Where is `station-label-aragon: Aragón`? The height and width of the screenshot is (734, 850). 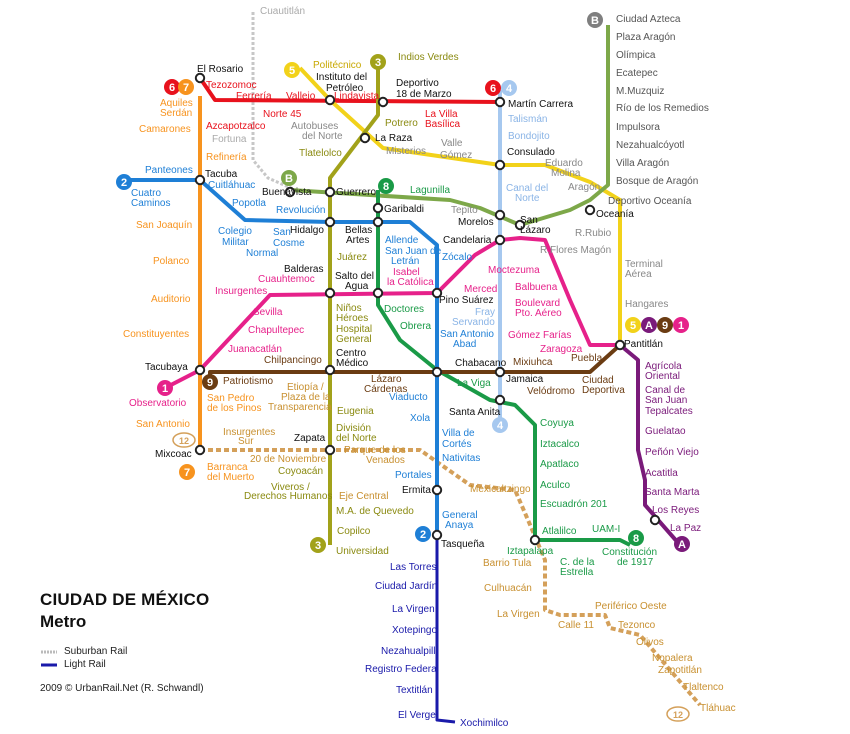 station-label-aragon: Aragón is located at coordinates (584, 187).